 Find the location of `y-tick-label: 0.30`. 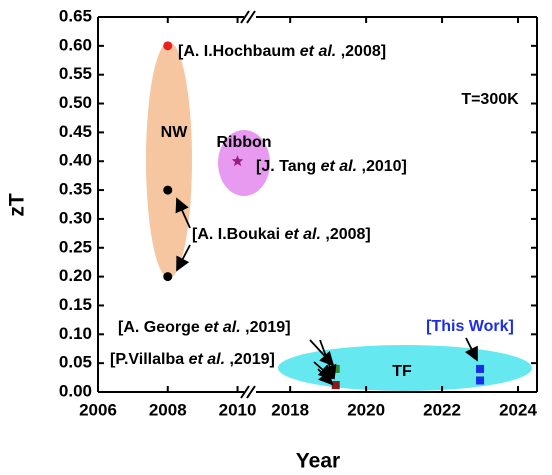

y-tick-label: 0.30 is located at coordinates (75, 217).